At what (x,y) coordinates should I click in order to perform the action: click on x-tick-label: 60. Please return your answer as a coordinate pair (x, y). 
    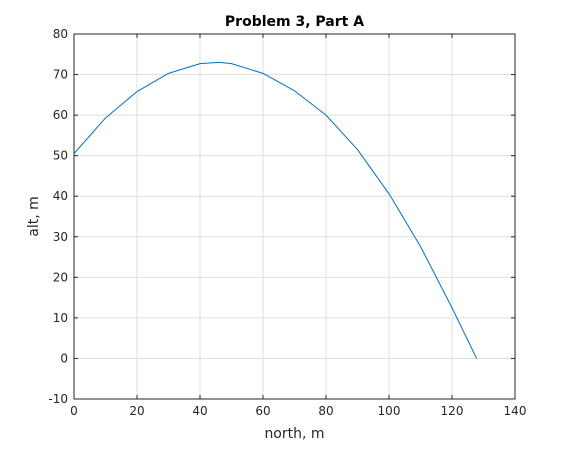
    Looking at the image, I should click on (262, 411).